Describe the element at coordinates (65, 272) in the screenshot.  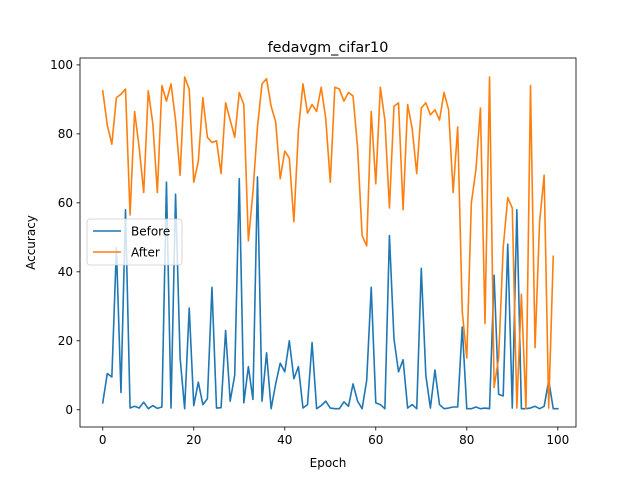
I see `y-tick-label: 40` at that location.